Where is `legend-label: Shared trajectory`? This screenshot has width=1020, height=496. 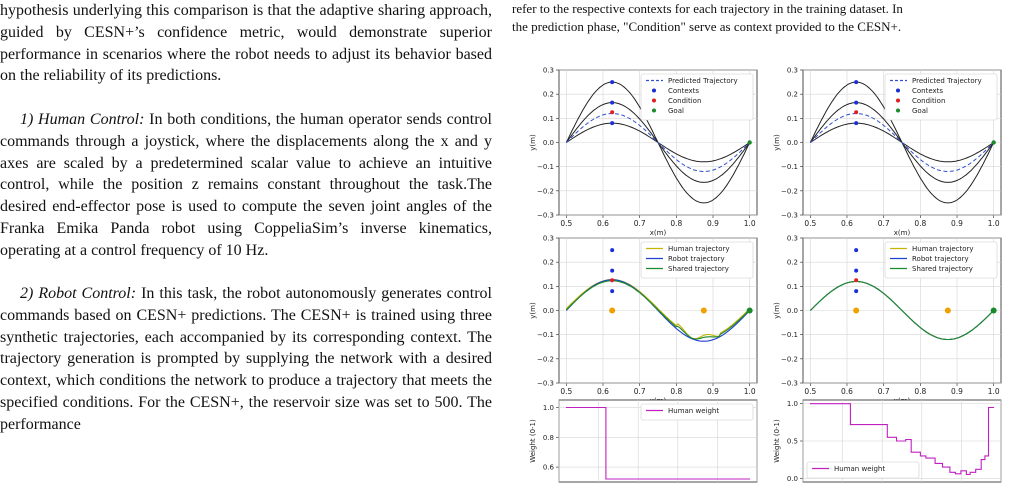
legend-label: Shared trajectory is located at coordinates (698, 269).